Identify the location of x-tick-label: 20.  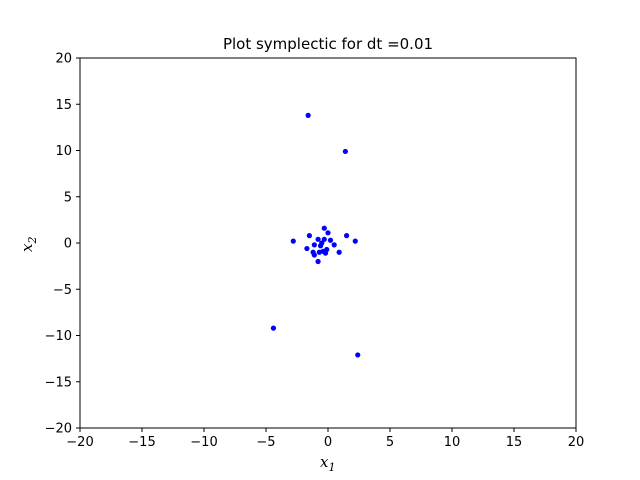
(576, 442).